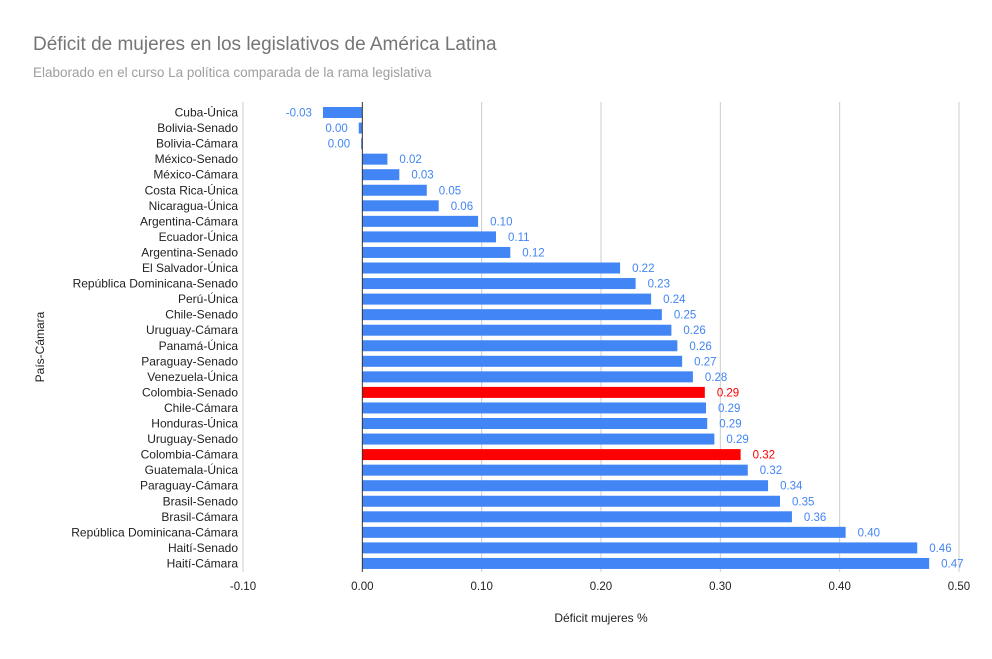 Image resolution: width=992 pixels, height=659 pixels. What do you see at coordinates (940, 549) in the screenshot?
I see `data-label: 0.46` at bounding box center [940, 549].